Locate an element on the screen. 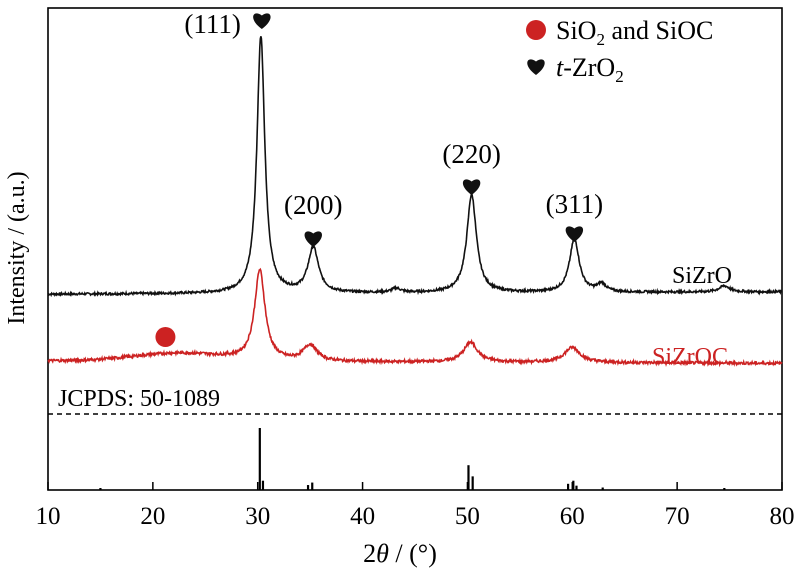 The height and width of the screenshot is (575, 800). x-tick-label: 50 is located at coordinates (467, 516).